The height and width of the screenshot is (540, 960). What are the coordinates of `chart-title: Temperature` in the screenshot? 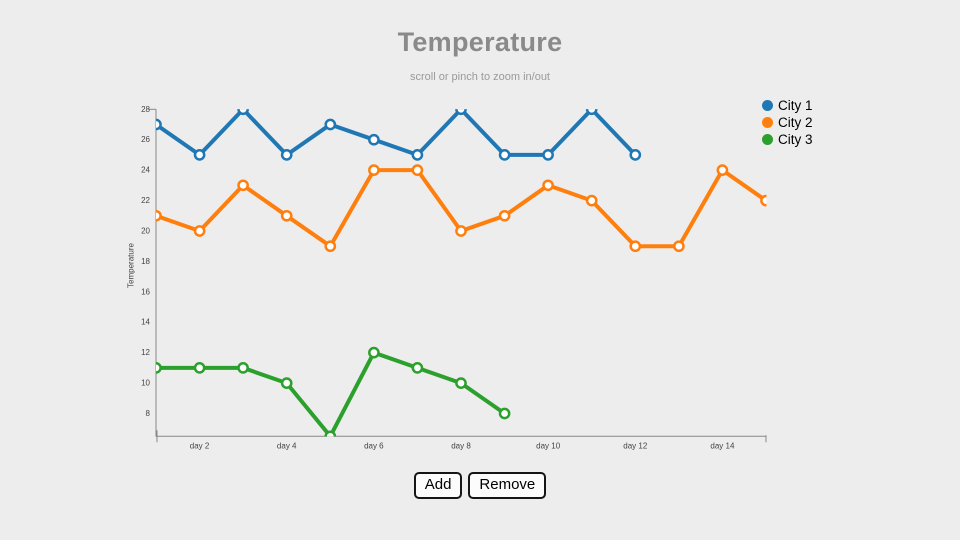 It's located at (480, 42).